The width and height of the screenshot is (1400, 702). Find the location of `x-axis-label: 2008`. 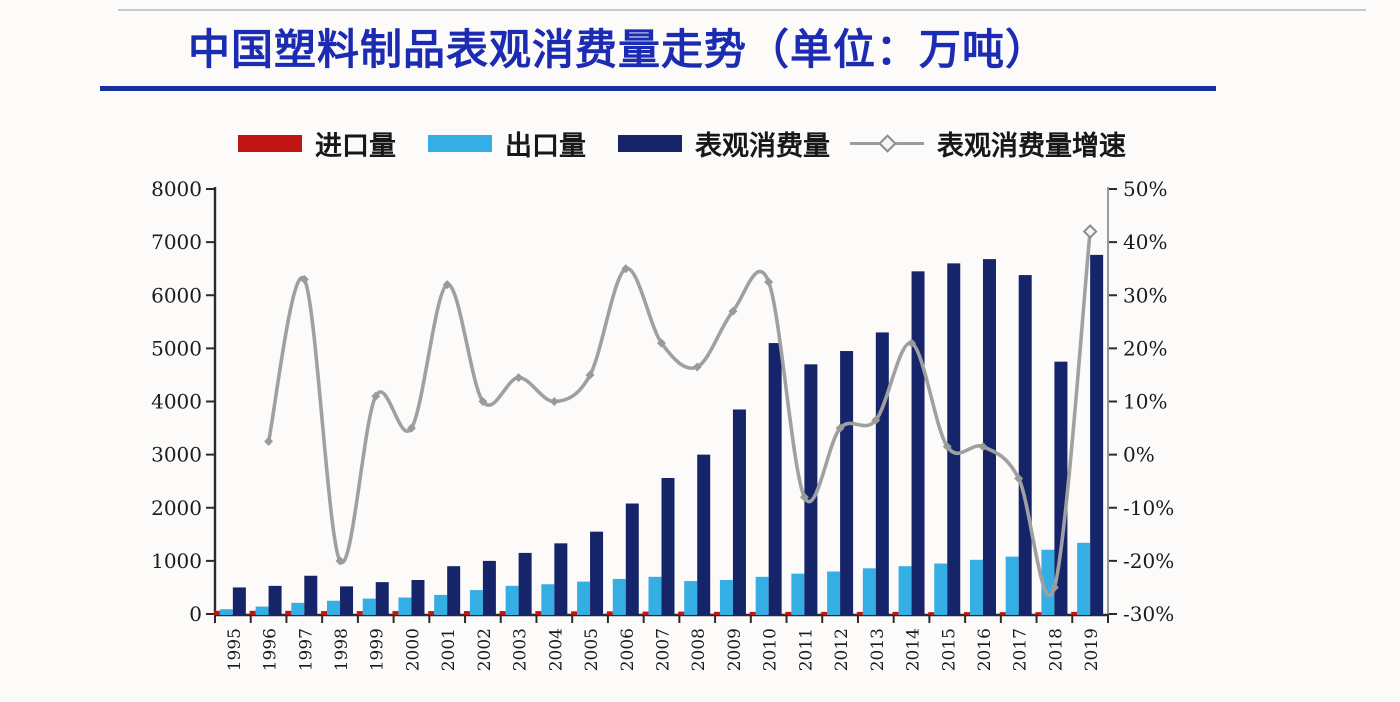

x-axis-label: 2008 is located at coordinates (699, 649).